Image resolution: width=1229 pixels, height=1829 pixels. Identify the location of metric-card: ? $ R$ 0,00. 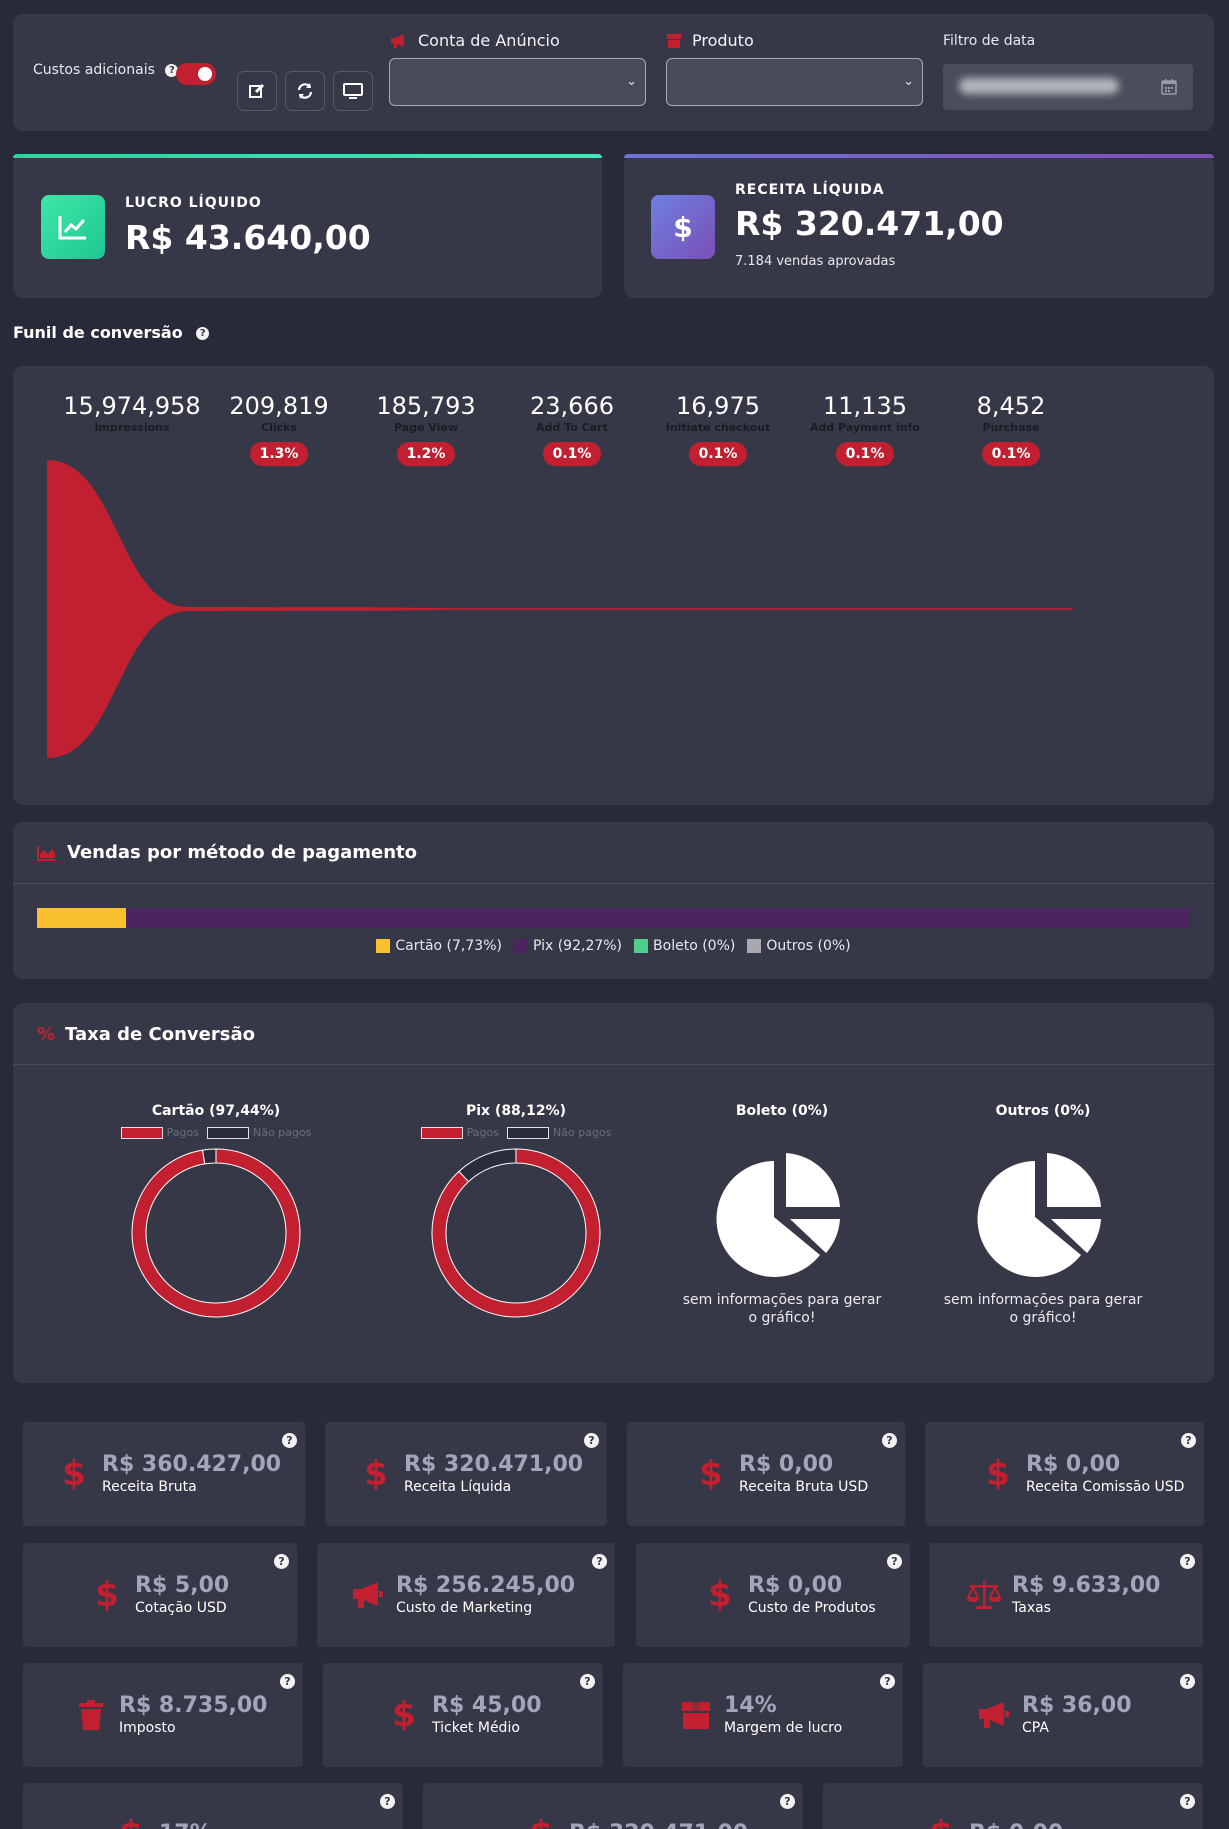
(1013, 1806).